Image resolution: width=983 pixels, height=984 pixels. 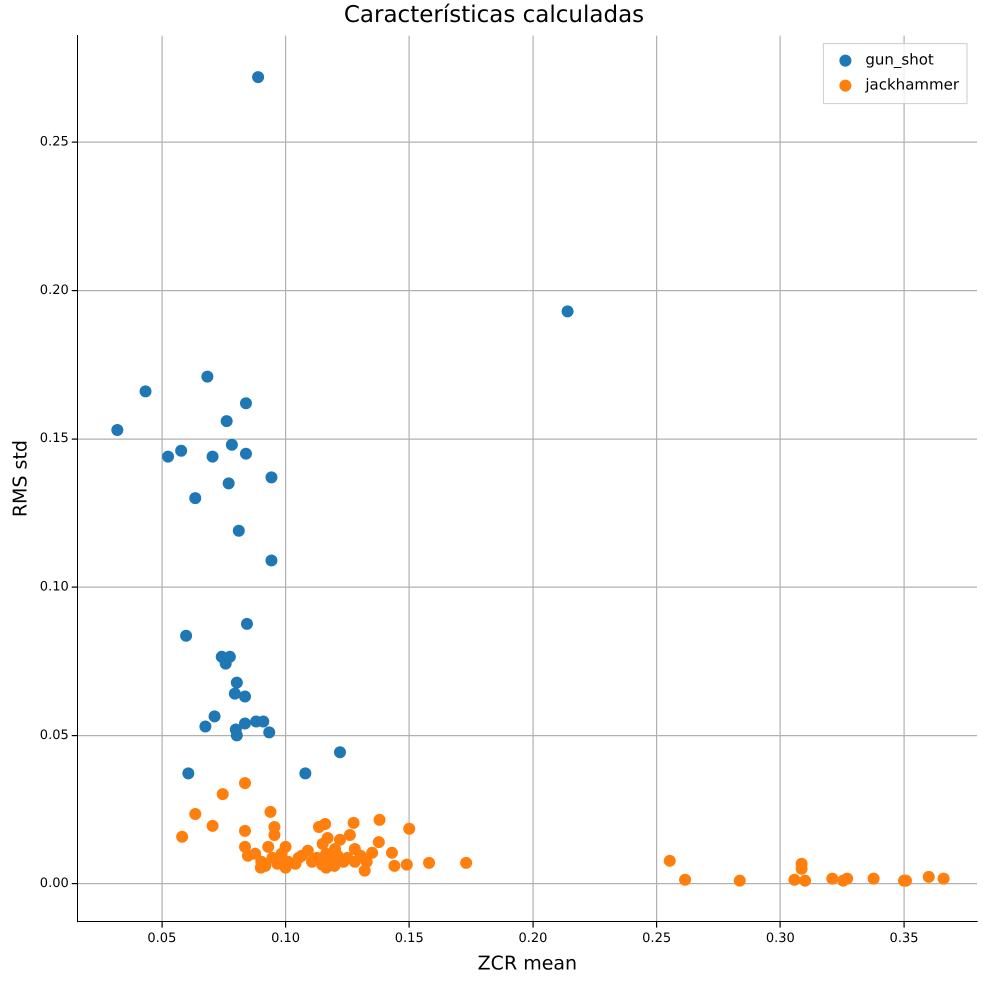 I want to click on x-axis-title: ZCR mean, so click(x=528, y=963).